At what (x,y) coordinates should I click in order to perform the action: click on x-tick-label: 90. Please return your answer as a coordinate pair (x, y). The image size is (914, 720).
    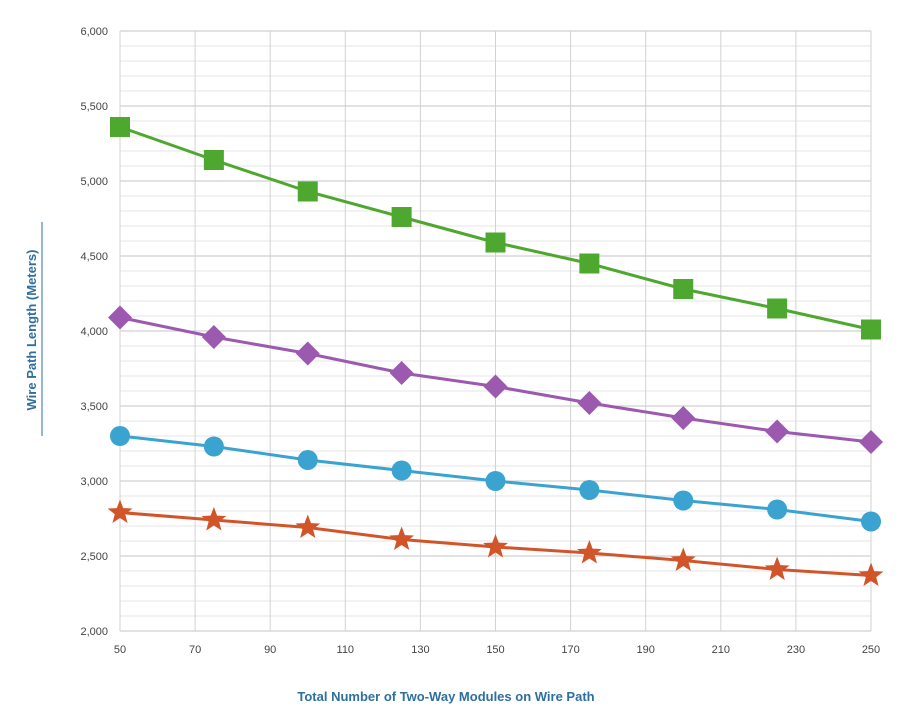
    Looking at the image, I should click on (270, 650).